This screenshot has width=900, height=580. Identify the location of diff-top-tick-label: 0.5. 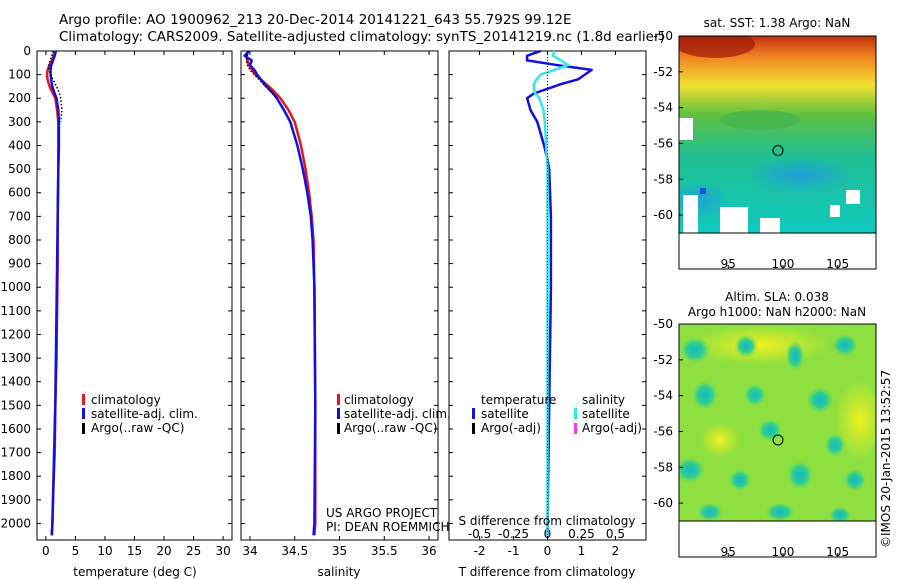
(615, 534).